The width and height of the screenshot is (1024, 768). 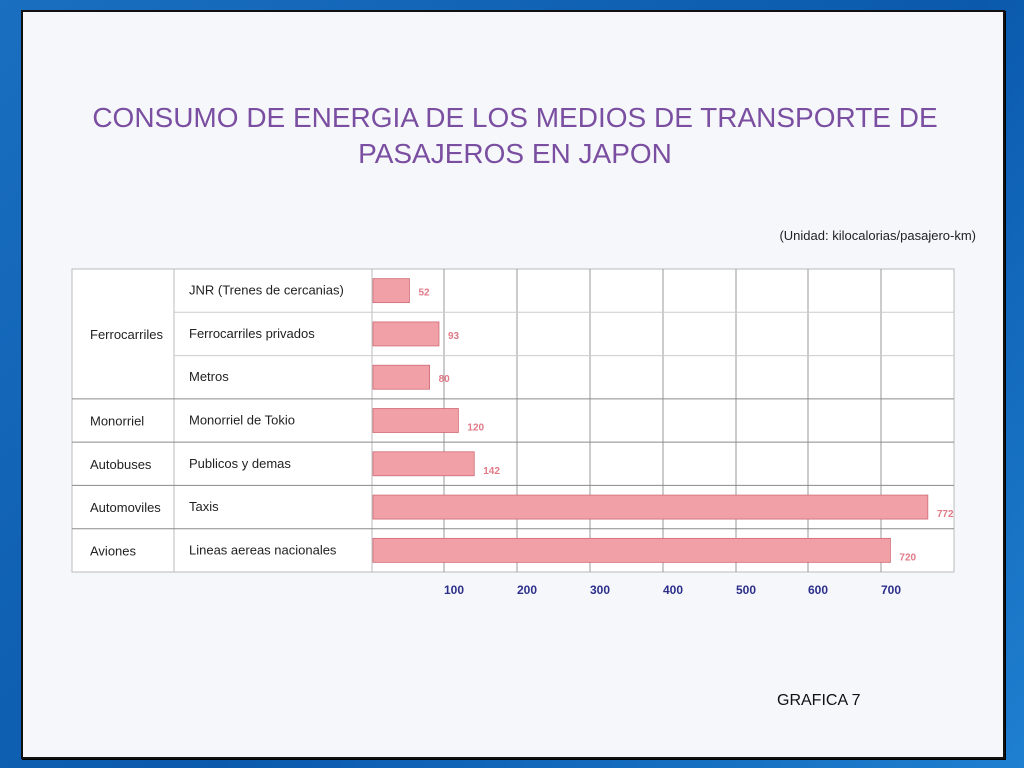 I want to click on data-label: 120, so click(x=475, y=428).